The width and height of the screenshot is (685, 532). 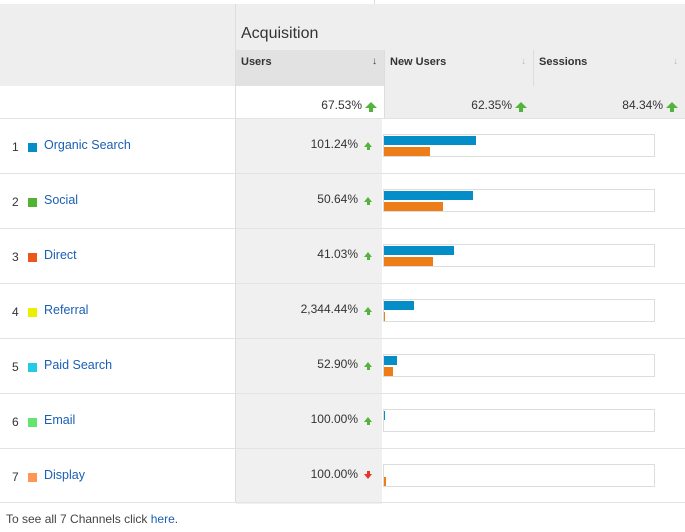 What do you see at coordinates (309, 366) in the screenshot?
I see `users-cell: 52.90%` at bounding box center [309, 366].